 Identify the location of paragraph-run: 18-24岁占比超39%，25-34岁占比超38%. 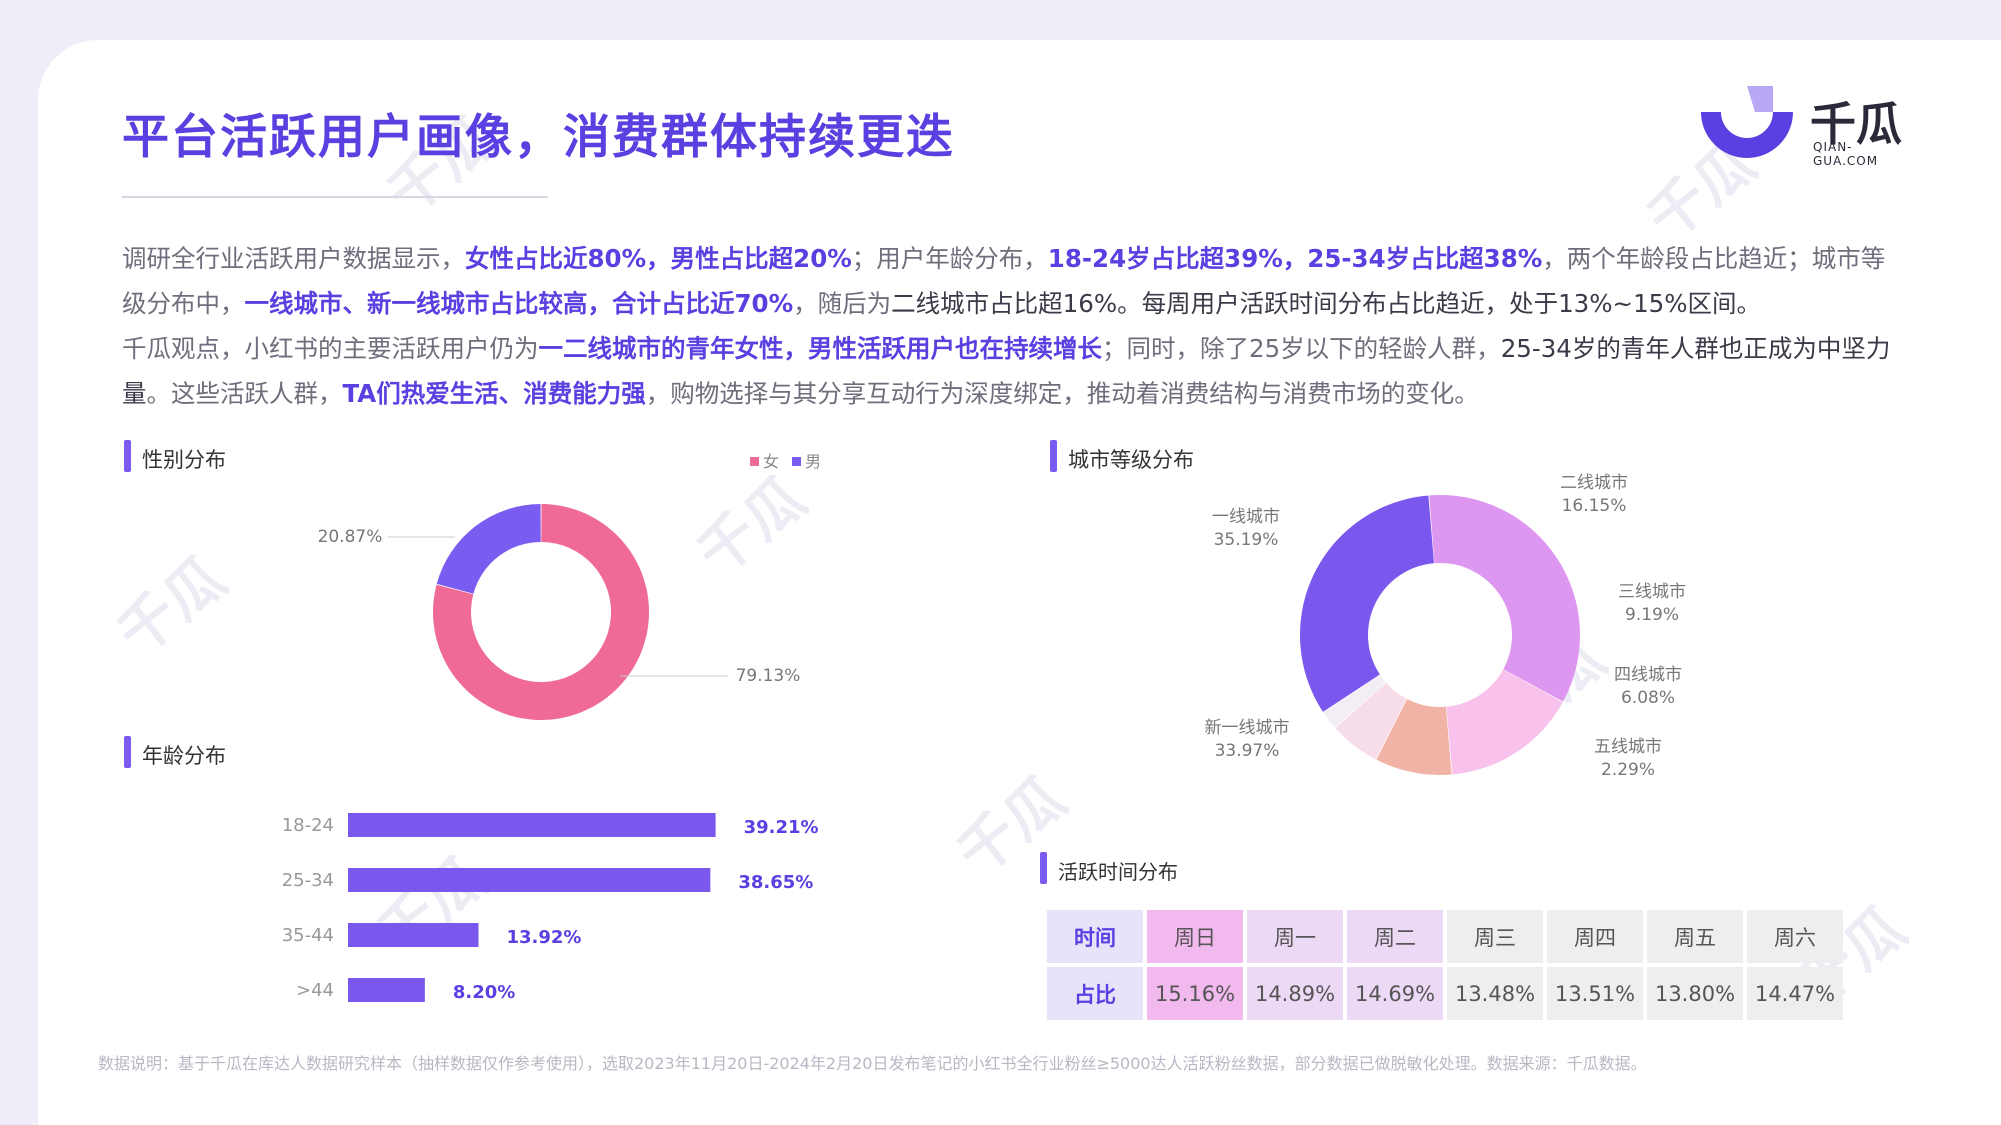
(1295, 258).